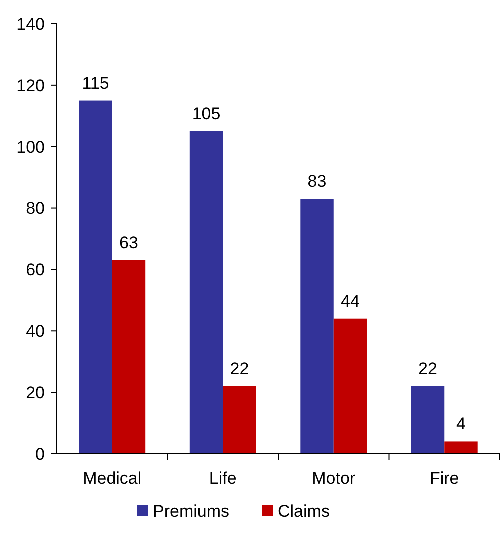 Image resolution: width=504 pixels, height=533 pixels. Describe the element at coordinates (317, 182) in the screenshot. I see `data-label: 83` at that location.